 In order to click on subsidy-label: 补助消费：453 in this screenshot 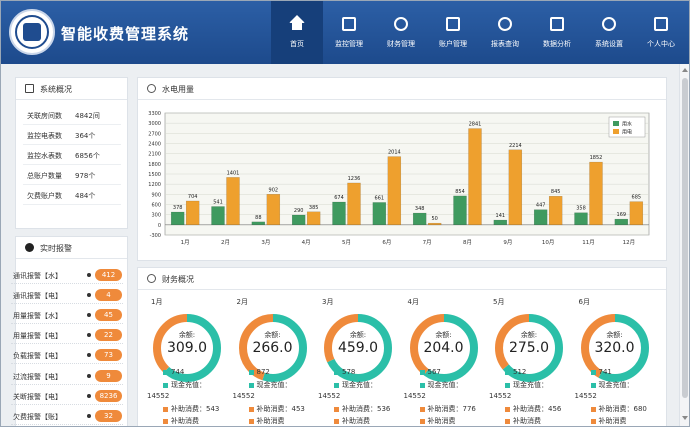, I will do `click(276, 409)`.